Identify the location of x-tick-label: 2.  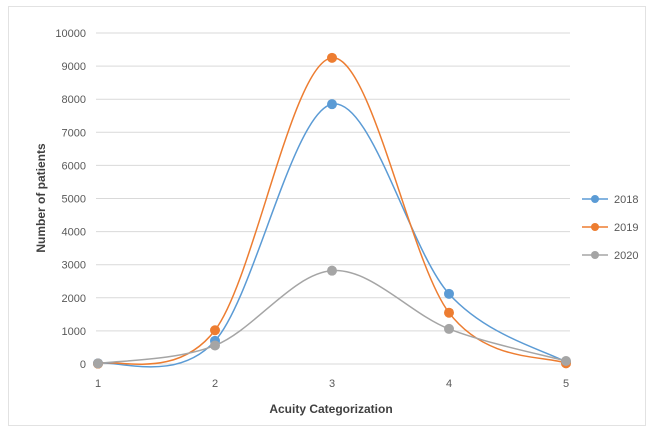
(215, 384).